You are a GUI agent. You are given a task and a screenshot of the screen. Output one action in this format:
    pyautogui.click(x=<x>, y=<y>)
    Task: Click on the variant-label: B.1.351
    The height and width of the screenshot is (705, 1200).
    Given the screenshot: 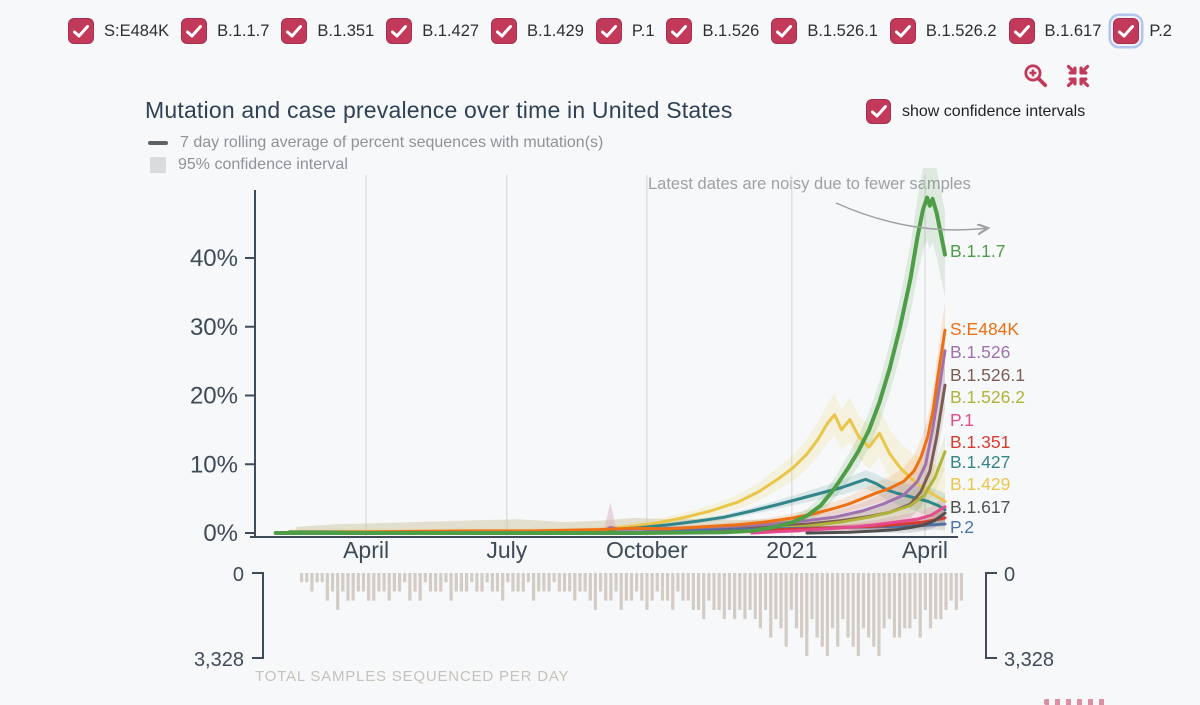 What is the action you would take?
    pyautogui.click(x=346, y=30)
    